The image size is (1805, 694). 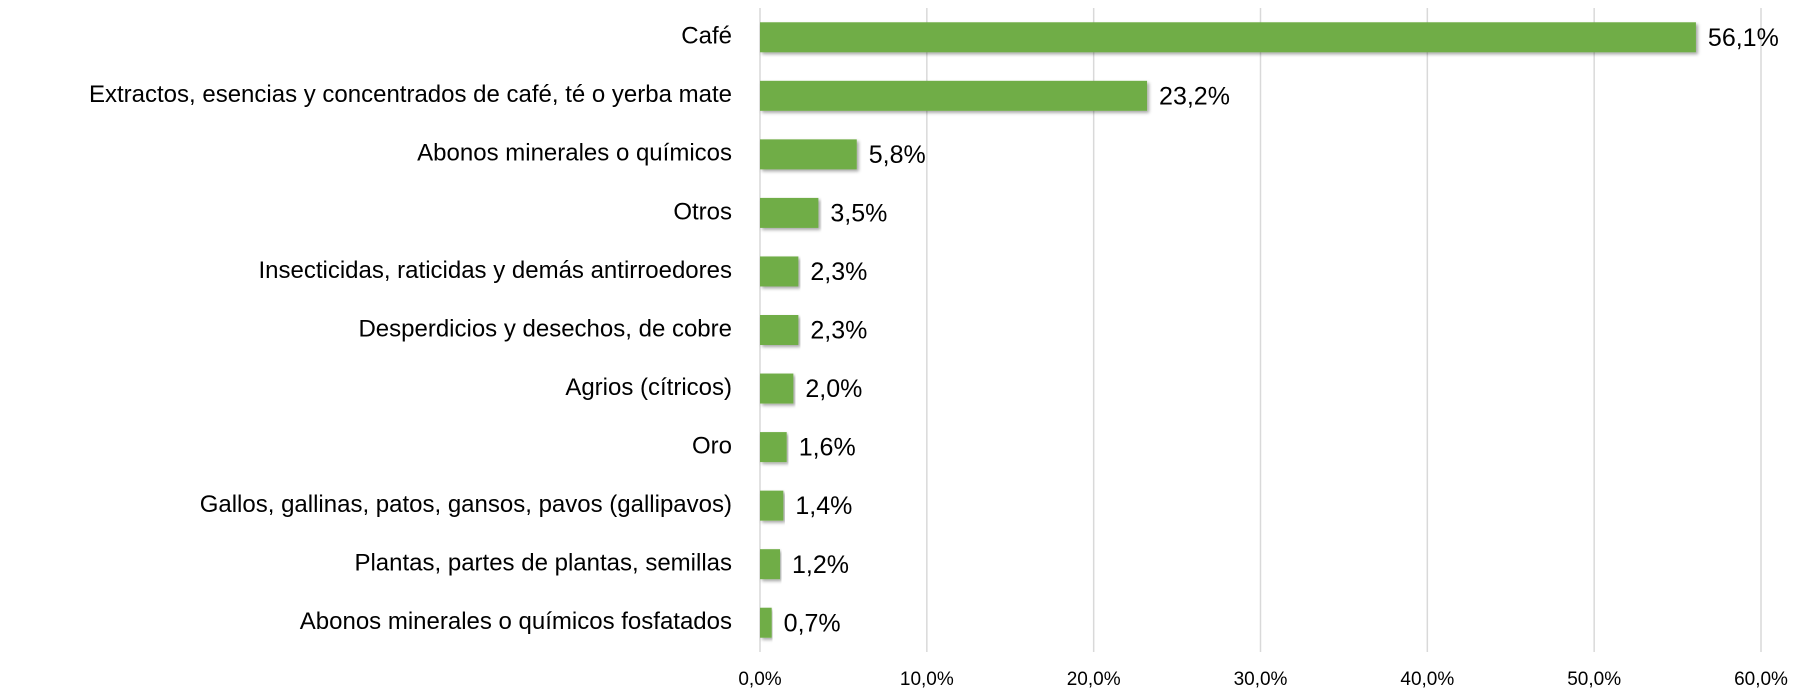 I want to click on y-tick-label: Desperdicios y desechos, de cobre, so click(x=545, y=328).